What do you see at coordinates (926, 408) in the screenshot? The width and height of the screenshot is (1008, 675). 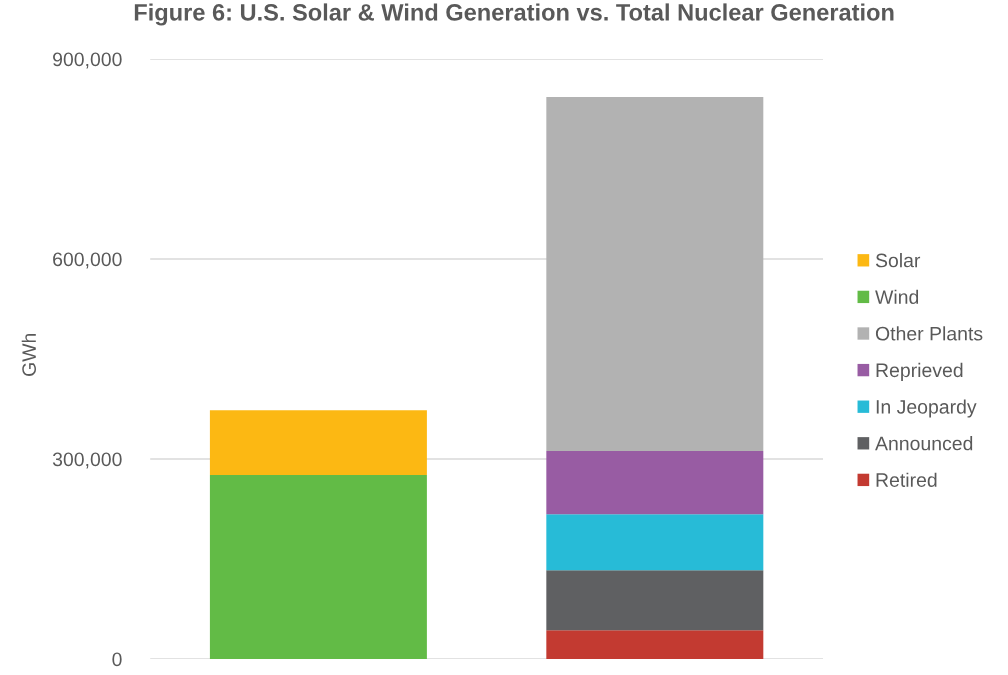 I see `legend-label: In Jeopardy` at bounding box center [926, 408].